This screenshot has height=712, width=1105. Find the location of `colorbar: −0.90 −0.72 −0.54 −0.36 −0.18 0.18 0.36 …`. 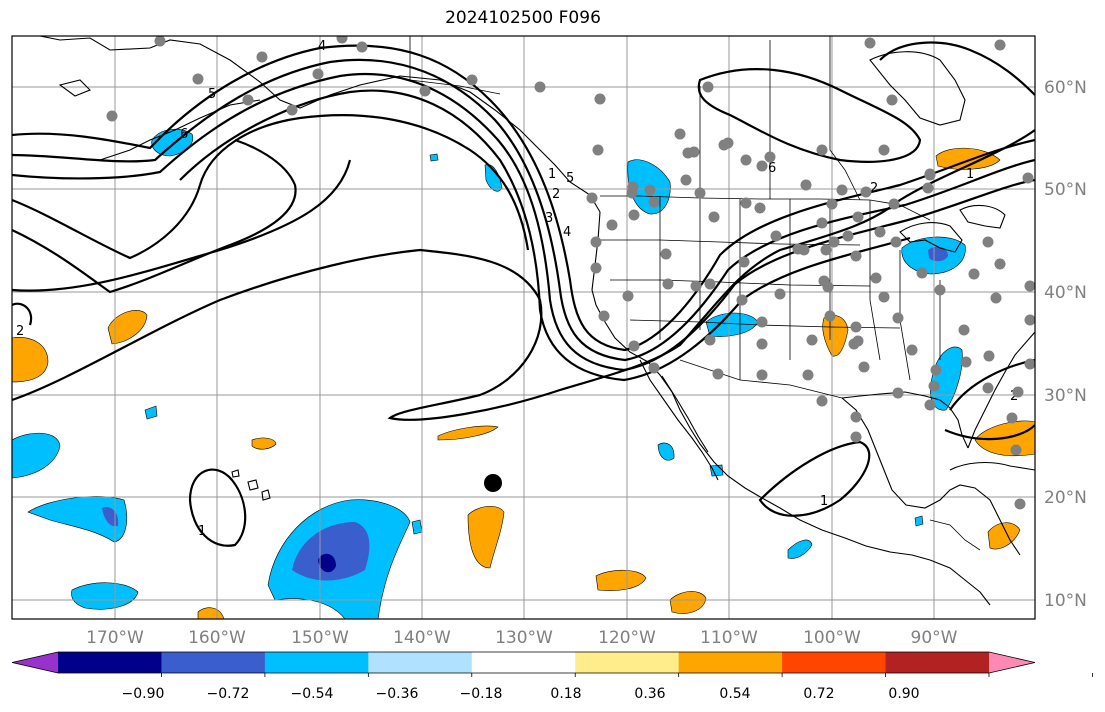

colorbar: −0.90 −0.72 −0.54 −0.36 −0.18 0.18 0.36 … is located at coordinates (552, 676).